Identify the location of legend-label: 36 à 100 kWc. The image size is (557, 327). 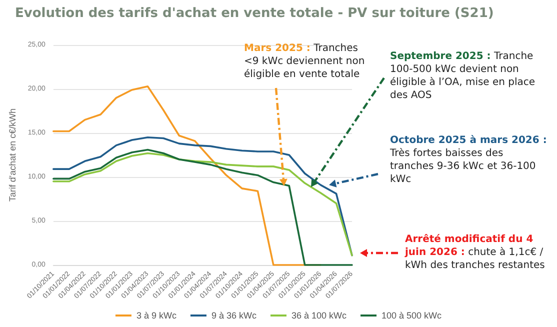
(319, 315).